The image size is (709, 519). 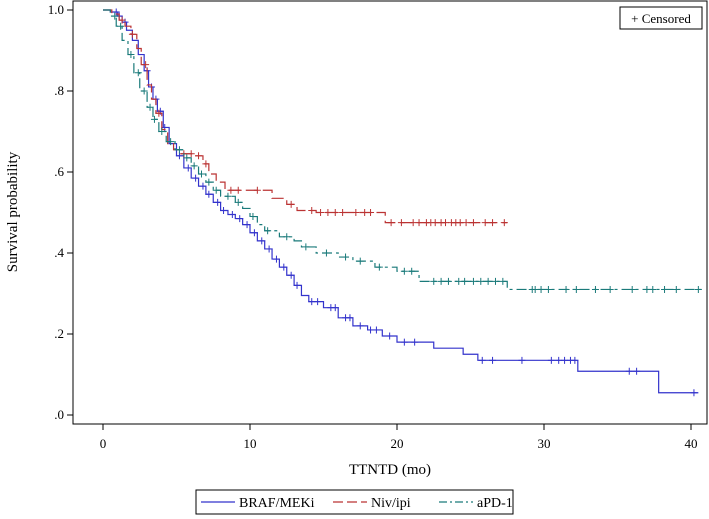 What do you see at coordinates (59, 252) in the screenshot?
I see `y-tick-label: .4` at bounding box center [59, 252].